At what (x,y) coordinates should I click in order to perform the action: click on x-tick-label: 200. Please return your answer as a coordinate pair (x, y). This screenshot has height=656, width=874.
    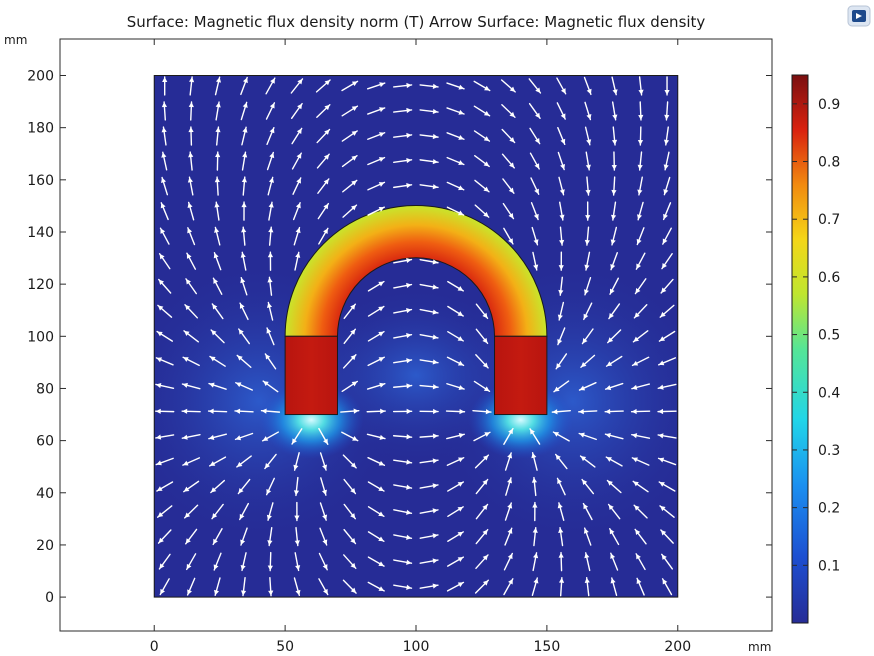
    Looking at the image, I should click on (677, 647).